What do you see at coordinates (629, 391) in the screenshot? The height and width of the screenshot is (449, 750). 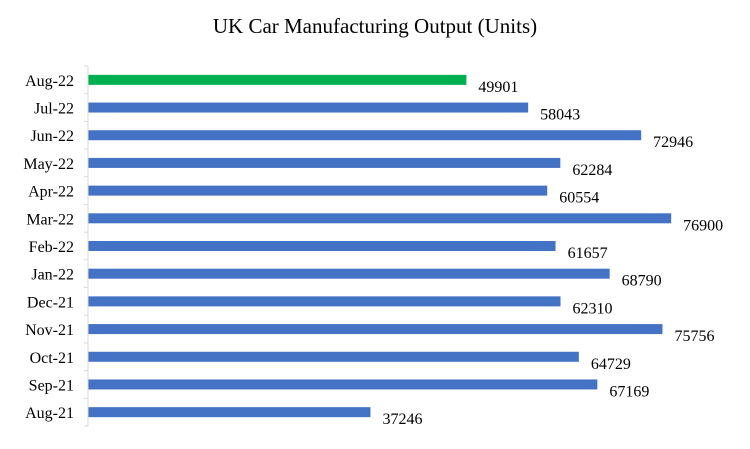 I see `data-label-sep-21: 67169` at bounding box center [629, 391].